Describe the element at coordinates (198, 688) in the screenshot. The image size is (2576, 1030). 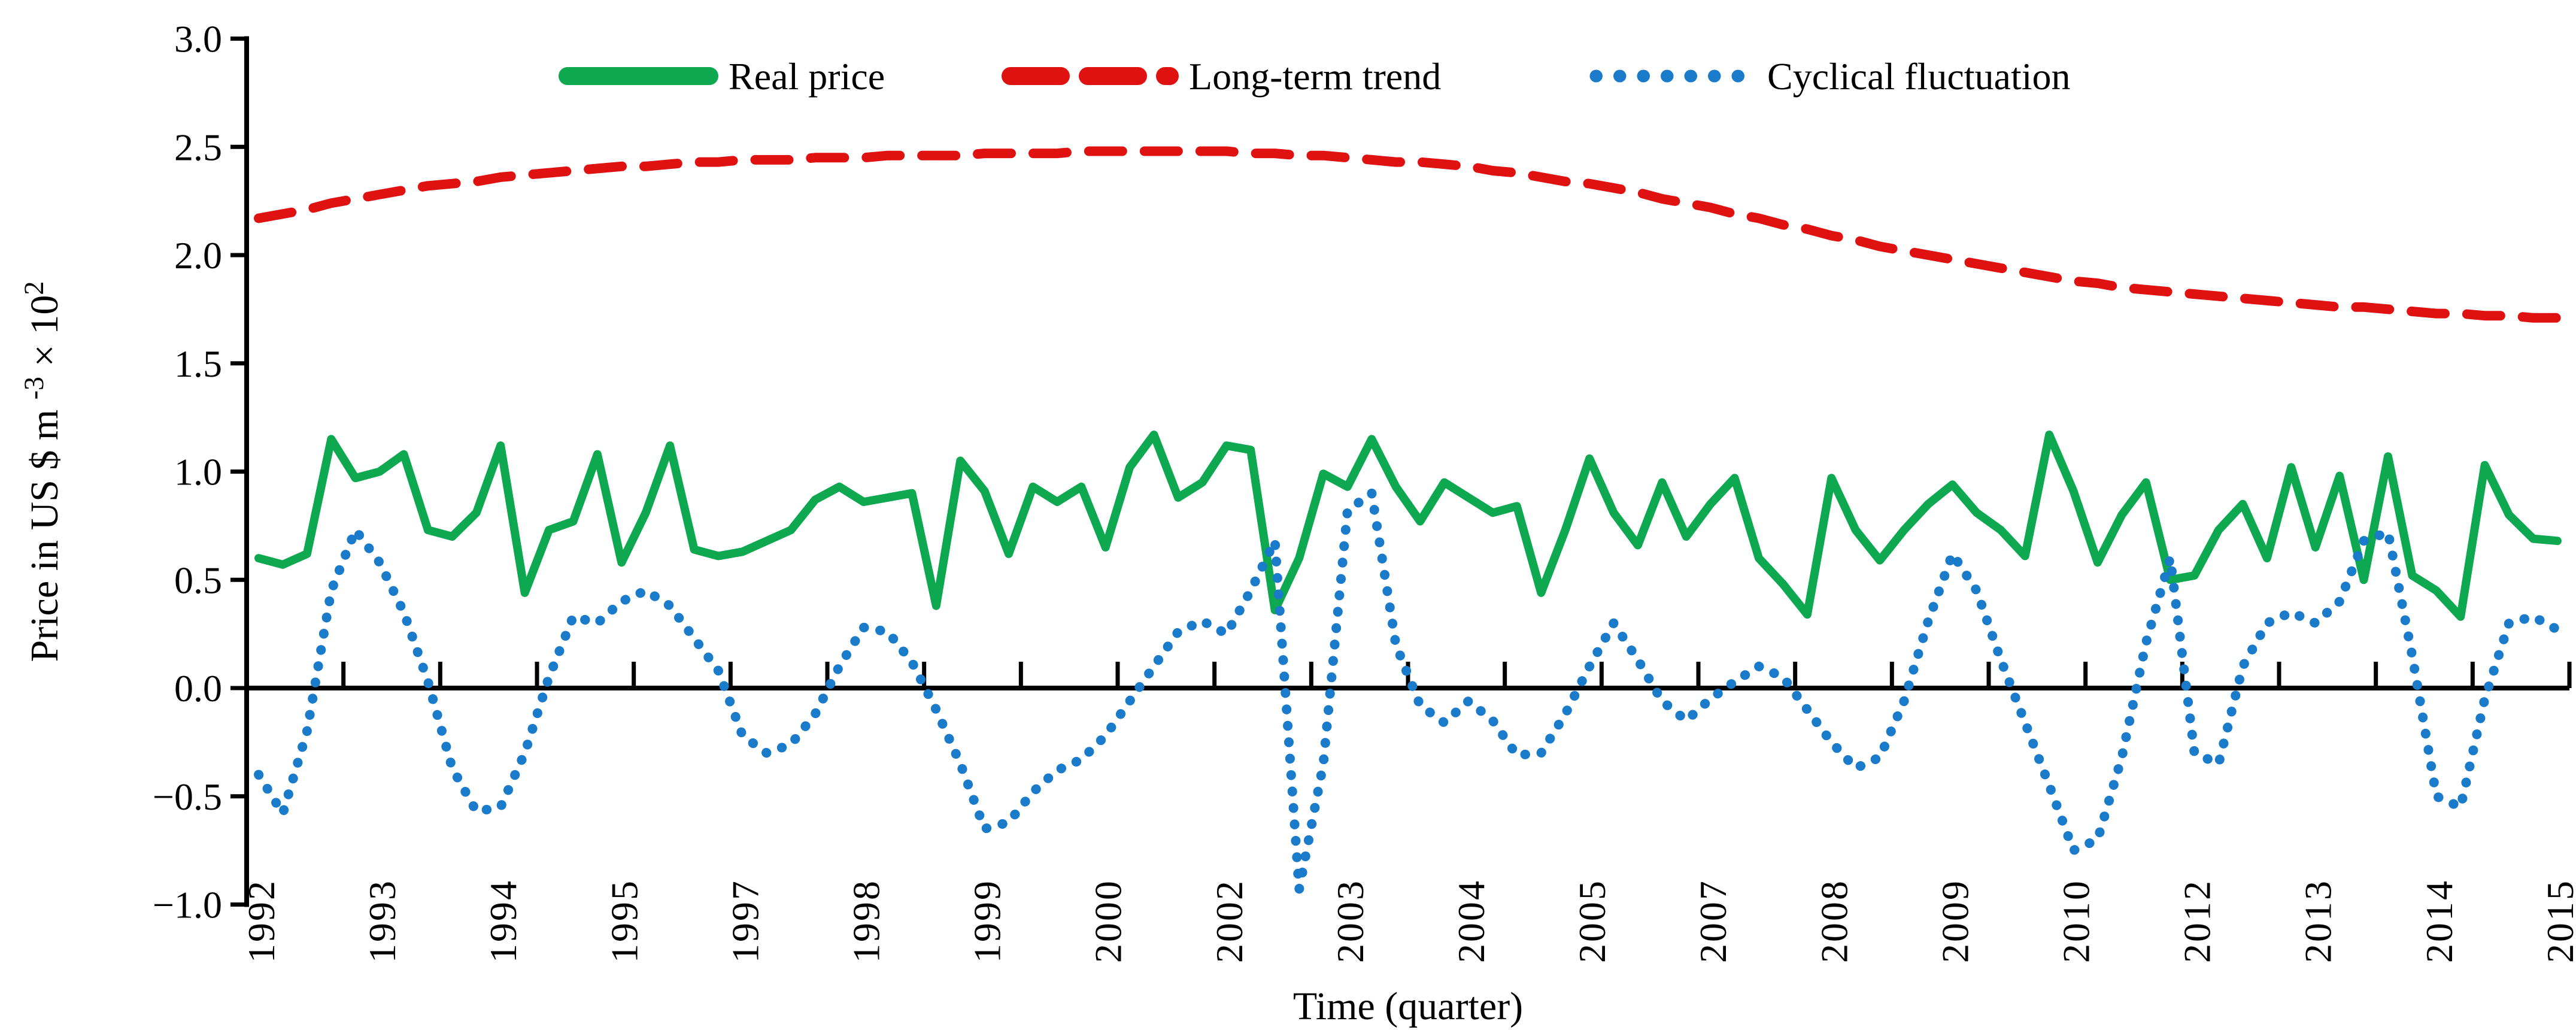
I see `y-tick-label: 0.0` at that location.